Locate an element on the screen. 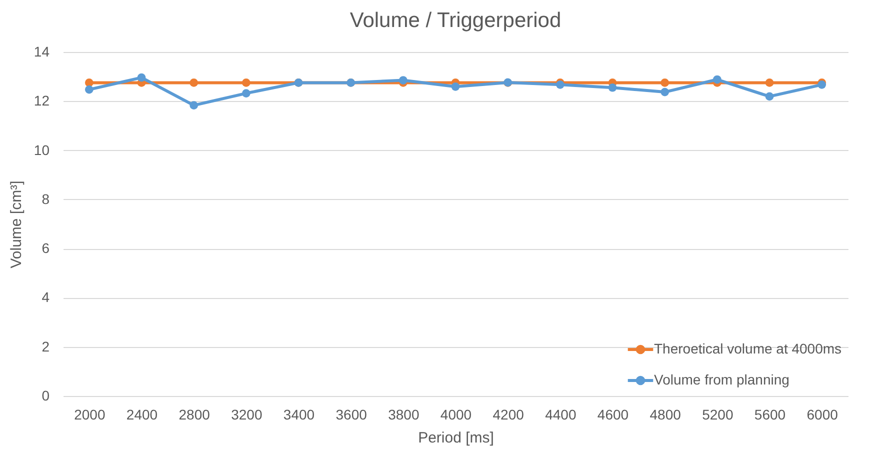 The image size is (873, 463). x-tick-label: 3600 is located at coordinates (352, 414).